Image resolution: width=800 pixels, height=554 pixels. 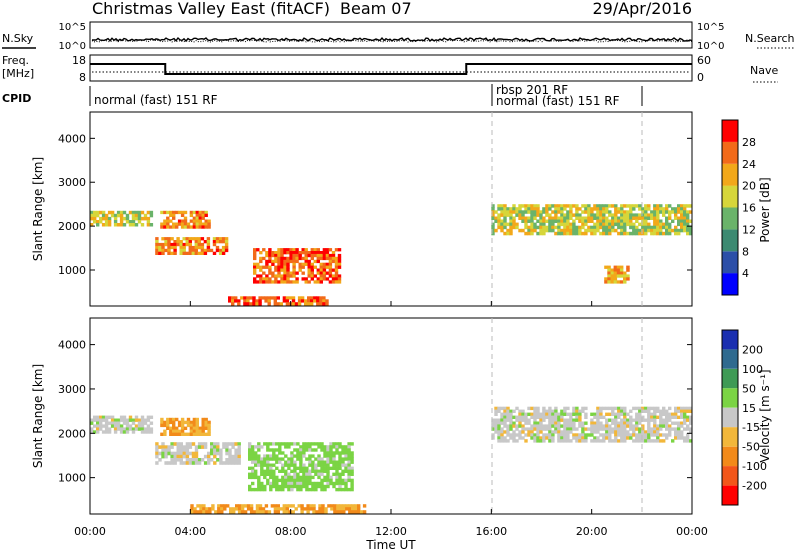 I want to click on velocity-colorbar-label: Velocity [m s⁻¹], so click(x=765, y=415).